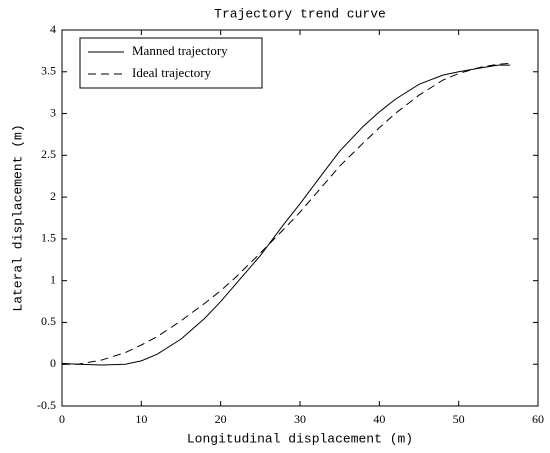  I want to click on x-tick-label: 20, so click(221, 419).